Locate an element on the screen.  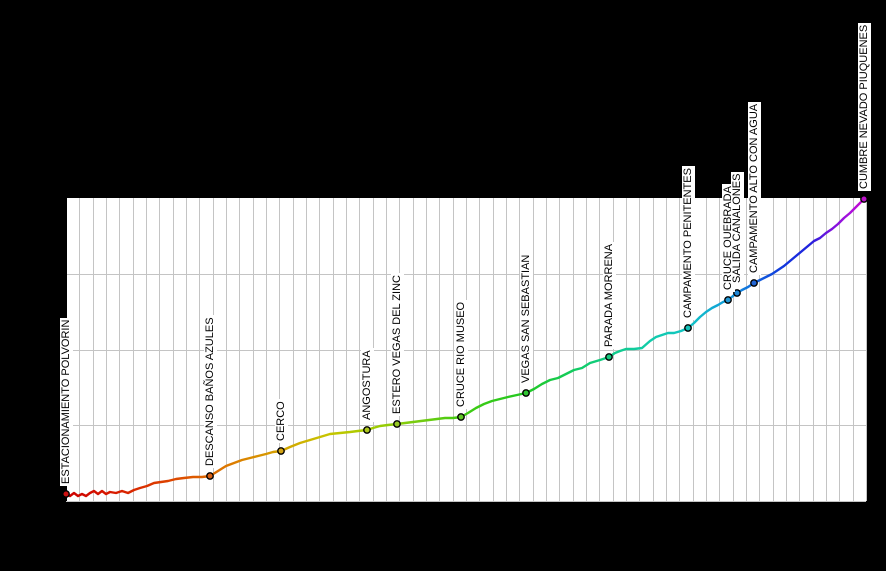
waypoint-label-cruce-rio-museo: CRUCE RIO MUSEO is located at coordinates (461, 354).